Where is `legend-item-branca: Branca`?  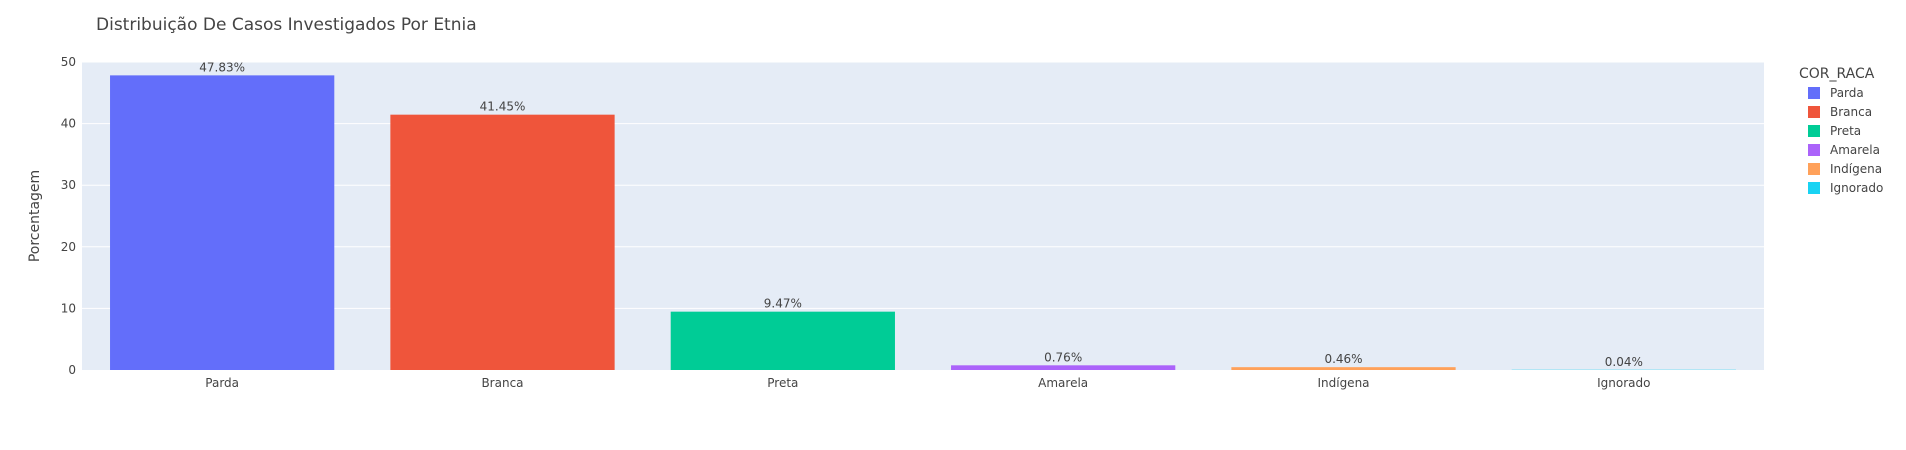
legend-item-branca: Branca is located at coordinates (1840, 112).